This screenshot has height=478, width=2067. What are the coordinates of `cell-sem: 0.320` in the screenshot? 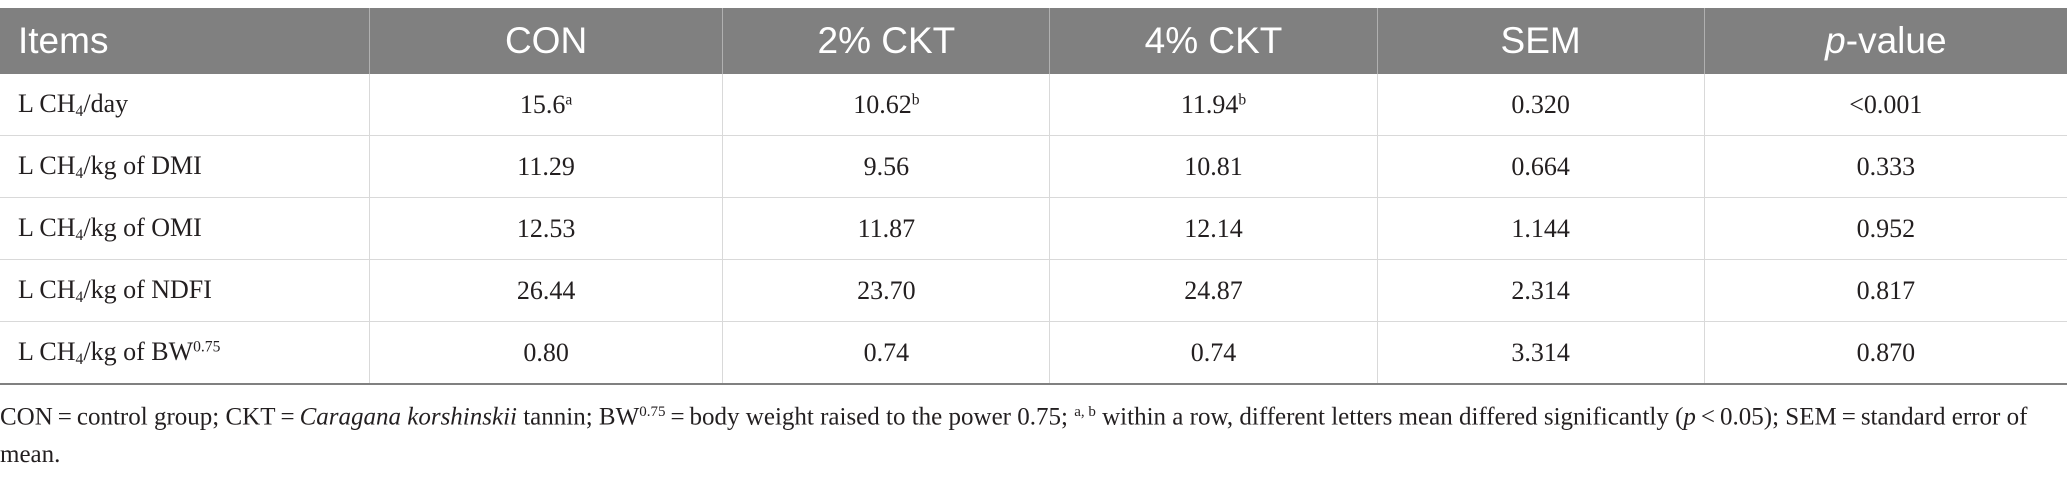 It's located at (1540, 105).